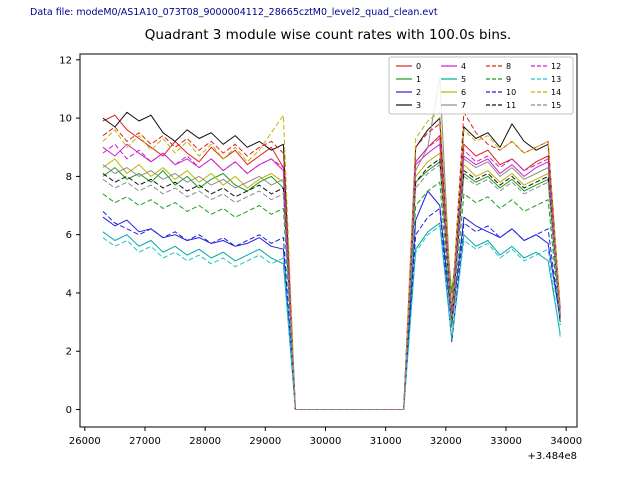 The height and width of the screenshot is (480, 640). What do you see at coordinates (418, 66) in the screenshot?
I see `legend-label-0: 0` at bounding box center [418, 66].